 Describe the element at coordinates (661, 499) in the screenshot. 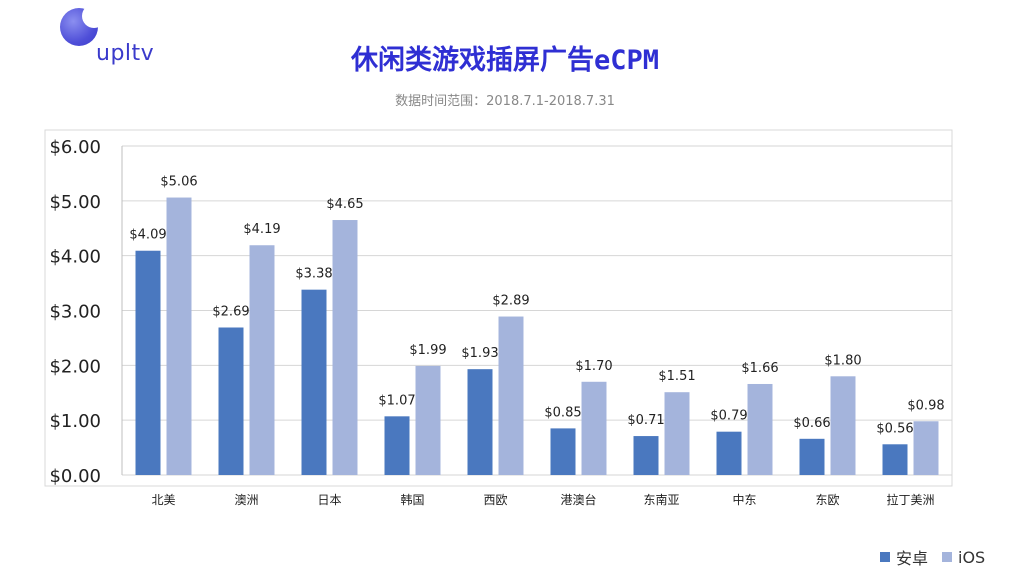

I see `x-tick-label: 东南亚` at that location.